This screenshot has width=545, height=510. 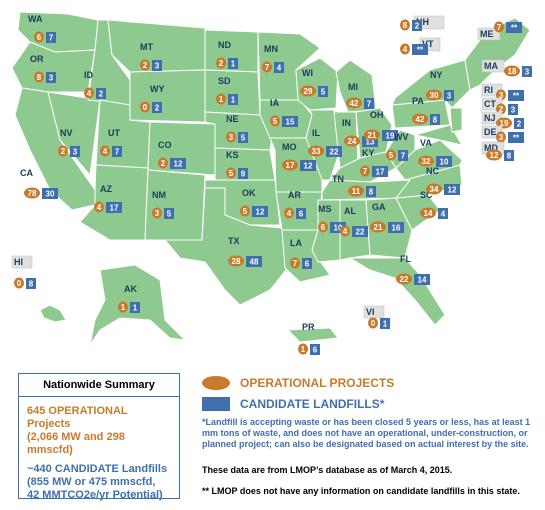 What do you see at coordinates (514, 27) in the screenshot?
I see `candidate-marker-me` at bounding box center [514, 27].